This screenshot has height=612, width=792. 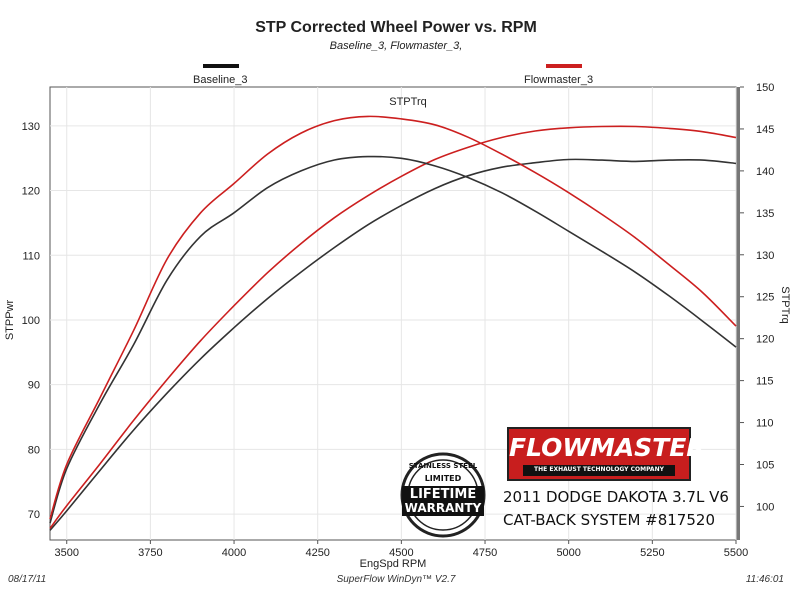 I want to click on seal-limited-text: LIMITED, so click(x=443, y=478).